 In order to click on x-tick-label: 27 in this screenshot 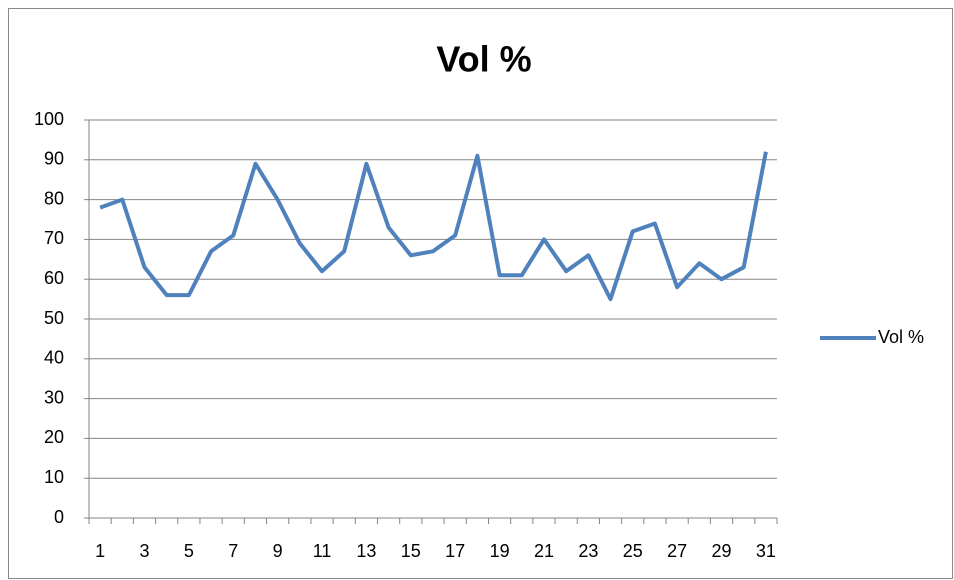, I will do `click(677, 551)`.